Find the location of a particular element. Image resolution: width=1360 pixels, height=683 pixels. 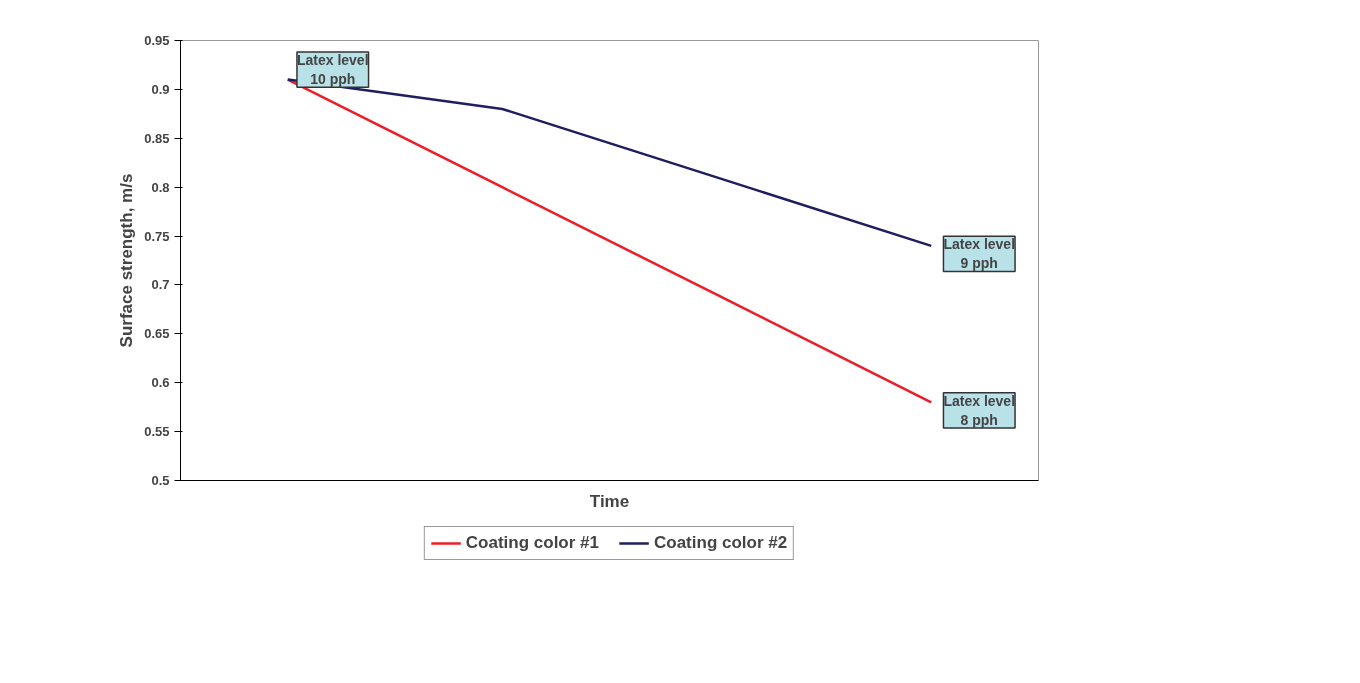

legend-label: Coating color #2 is located at coordinates (721, 543).